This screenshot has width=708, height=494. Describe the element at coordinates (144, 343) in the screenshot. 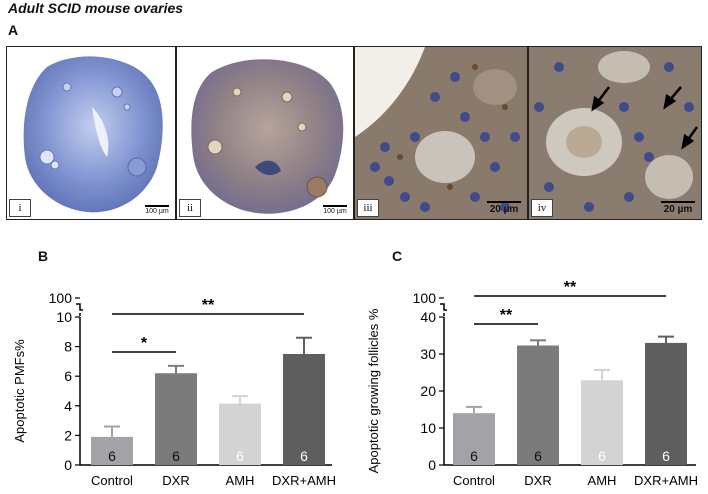

I see `significance-stars: *` at that location.